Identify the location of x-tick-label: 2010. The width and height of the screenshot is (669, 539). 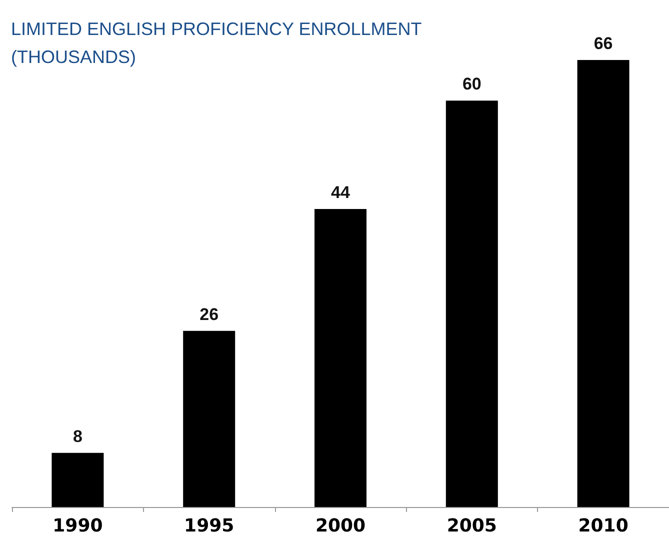
(603, 526).